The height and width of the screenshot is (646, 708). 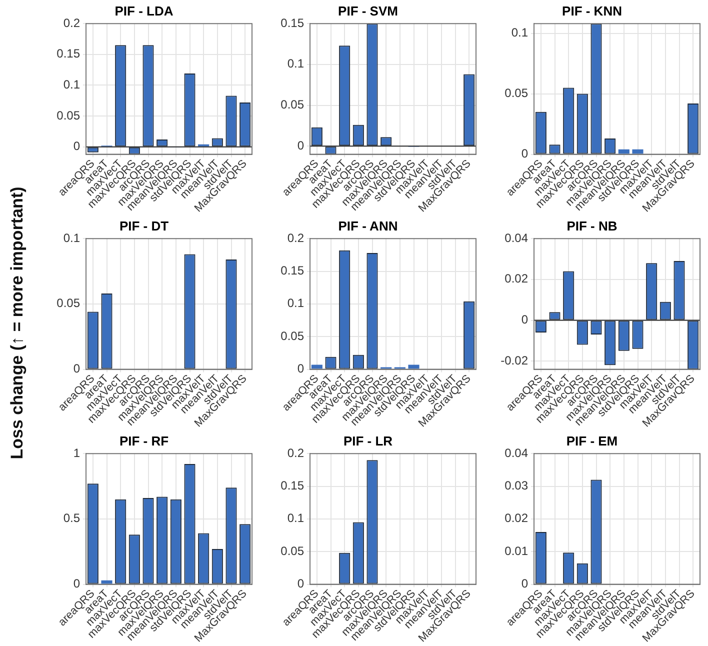 What do you see at coordinates (144, 10) in the screenshot?
I see `chart-title: PIF - LDA` at bounding box center [144, 10].